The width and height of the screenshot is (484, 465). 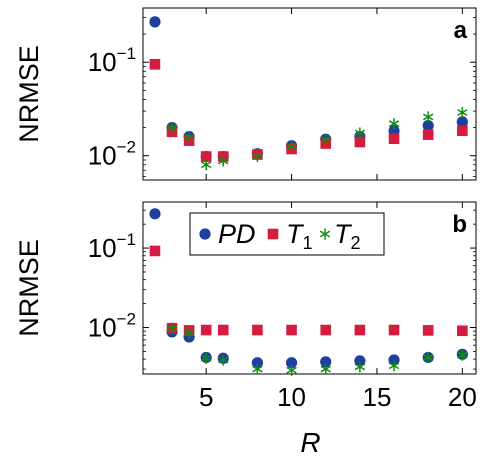 What do you see at coordinates (206, 397) in the screenshot?
I see `x-tick-label: 5` at bounding box center [206, 397].